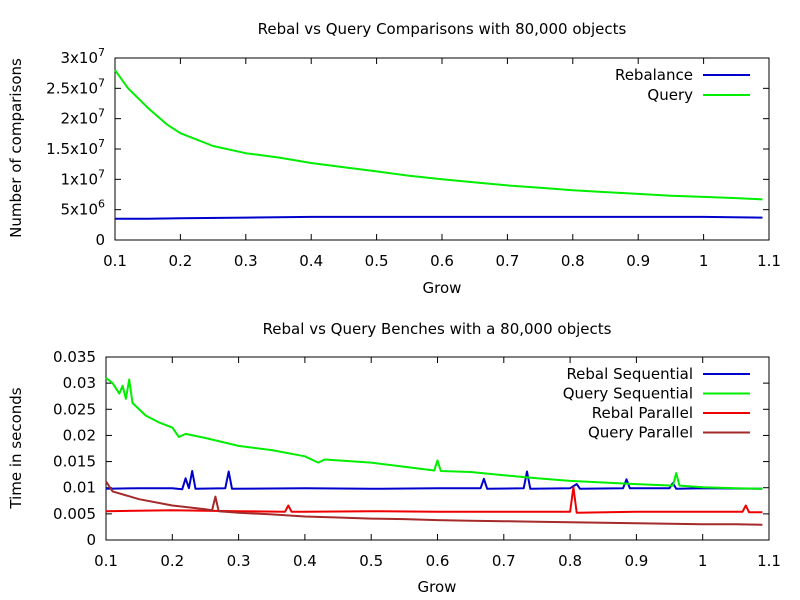 This screenshot has width=800, height=600. I want to click on legend-label: Rebal Parallel, so click(642, 413).